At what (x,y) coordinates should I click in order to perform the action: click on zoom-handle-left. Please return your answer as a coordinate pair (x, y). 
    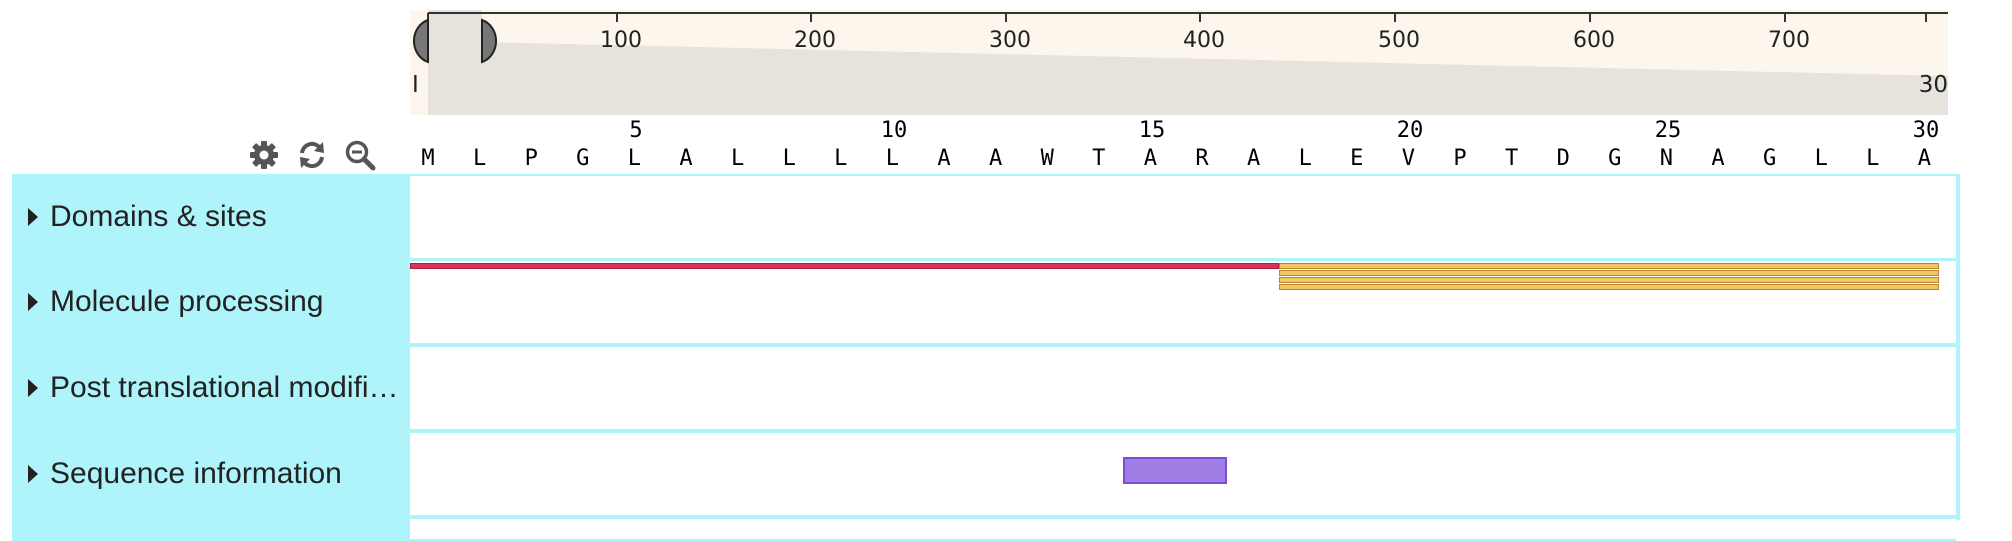
    Looking at the image, I should click on (421, 41).